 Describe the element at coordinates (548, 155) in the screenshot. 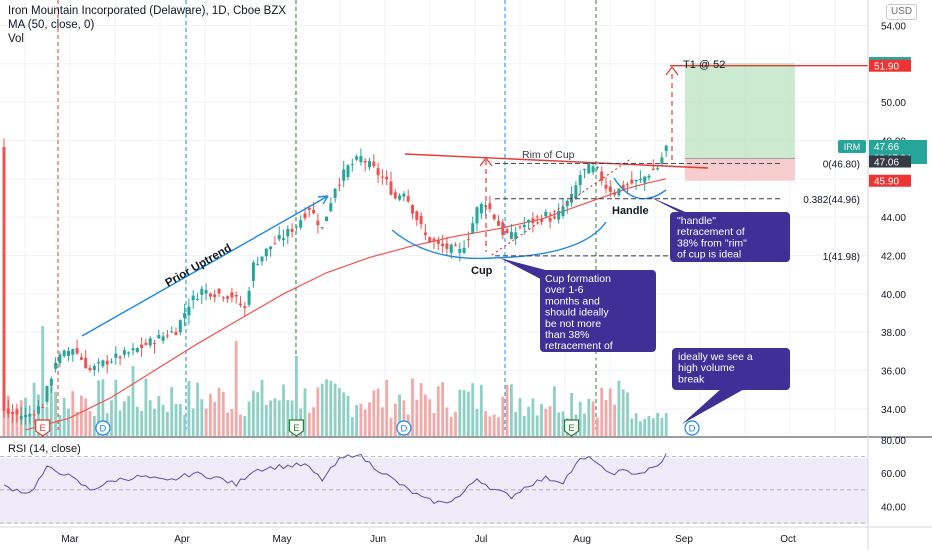

I see `rim-of-cup-label: Rim of Cup` at that location.